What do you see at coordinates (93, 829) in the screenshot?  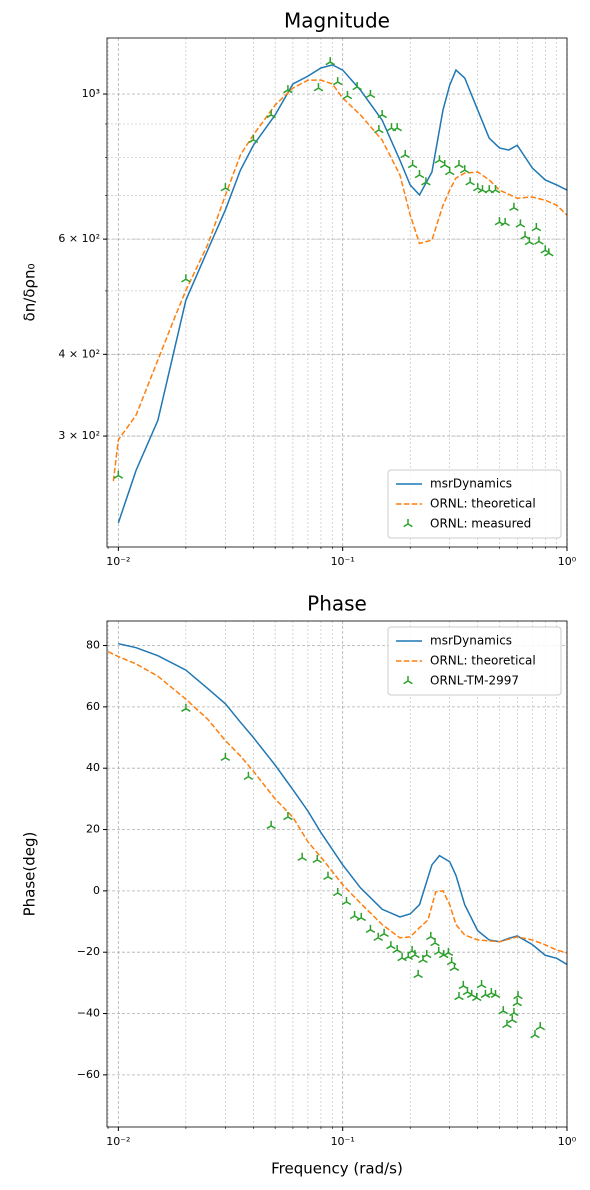 I see `y-tick-label: 20` at bounding box center [93, 829].